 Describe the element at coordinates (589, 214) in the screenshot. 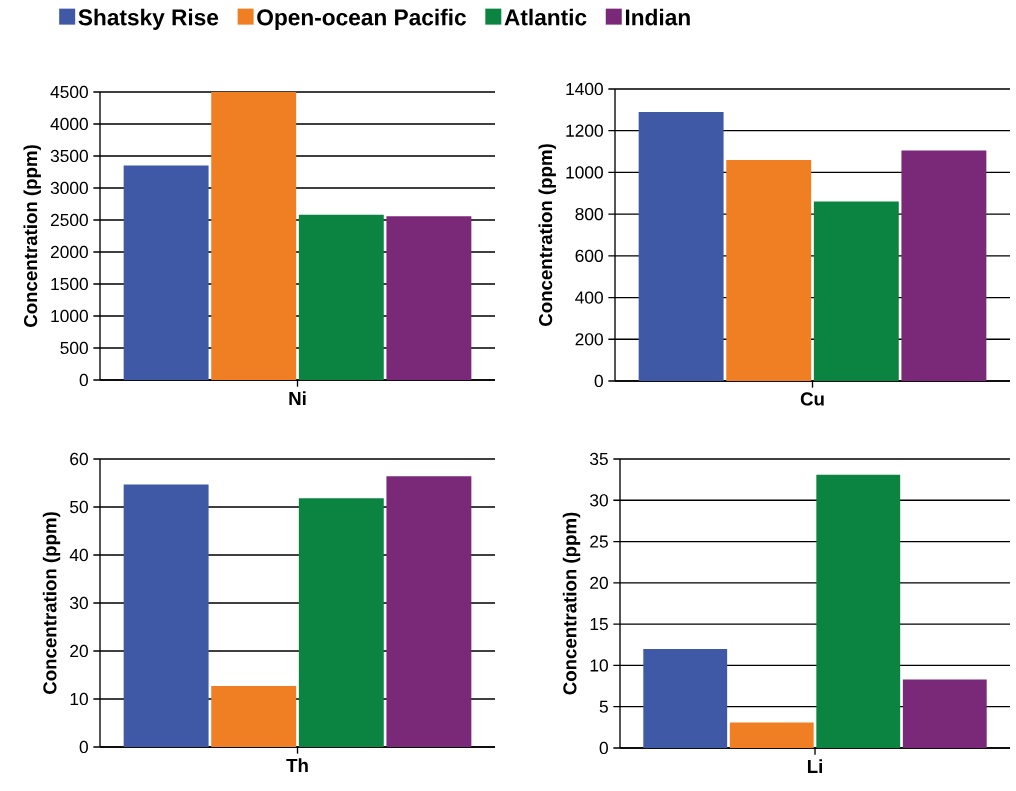

I see `y-tick-label: 800` at that location.